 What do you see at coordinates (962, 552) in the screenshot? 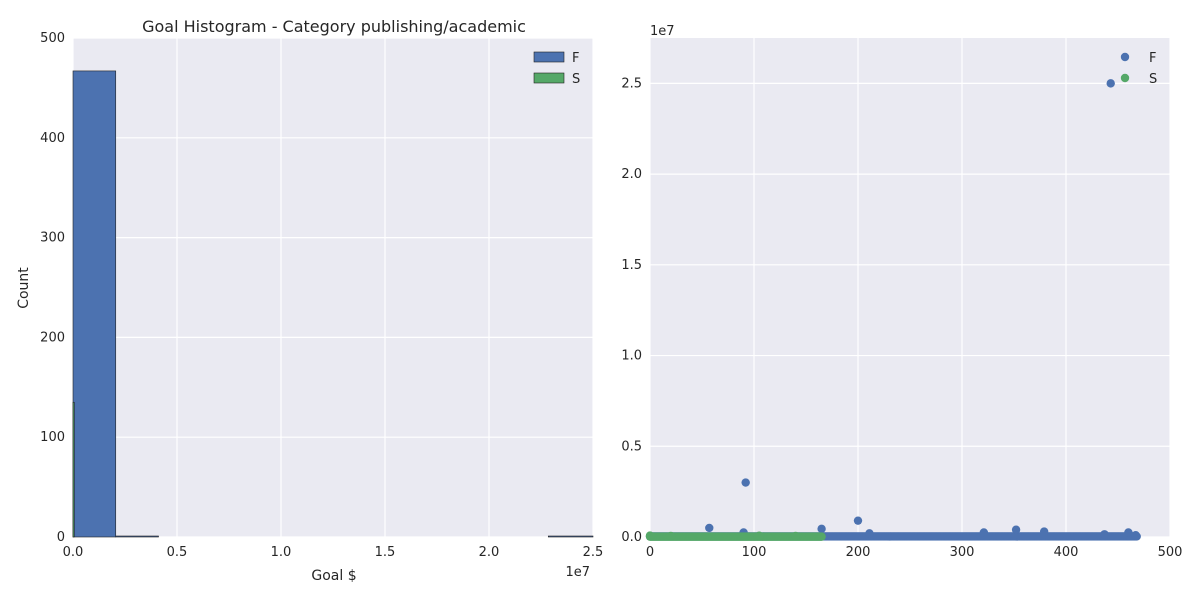
I see `scatter-x-tick-label: 300` at bounding box center [962, 552].